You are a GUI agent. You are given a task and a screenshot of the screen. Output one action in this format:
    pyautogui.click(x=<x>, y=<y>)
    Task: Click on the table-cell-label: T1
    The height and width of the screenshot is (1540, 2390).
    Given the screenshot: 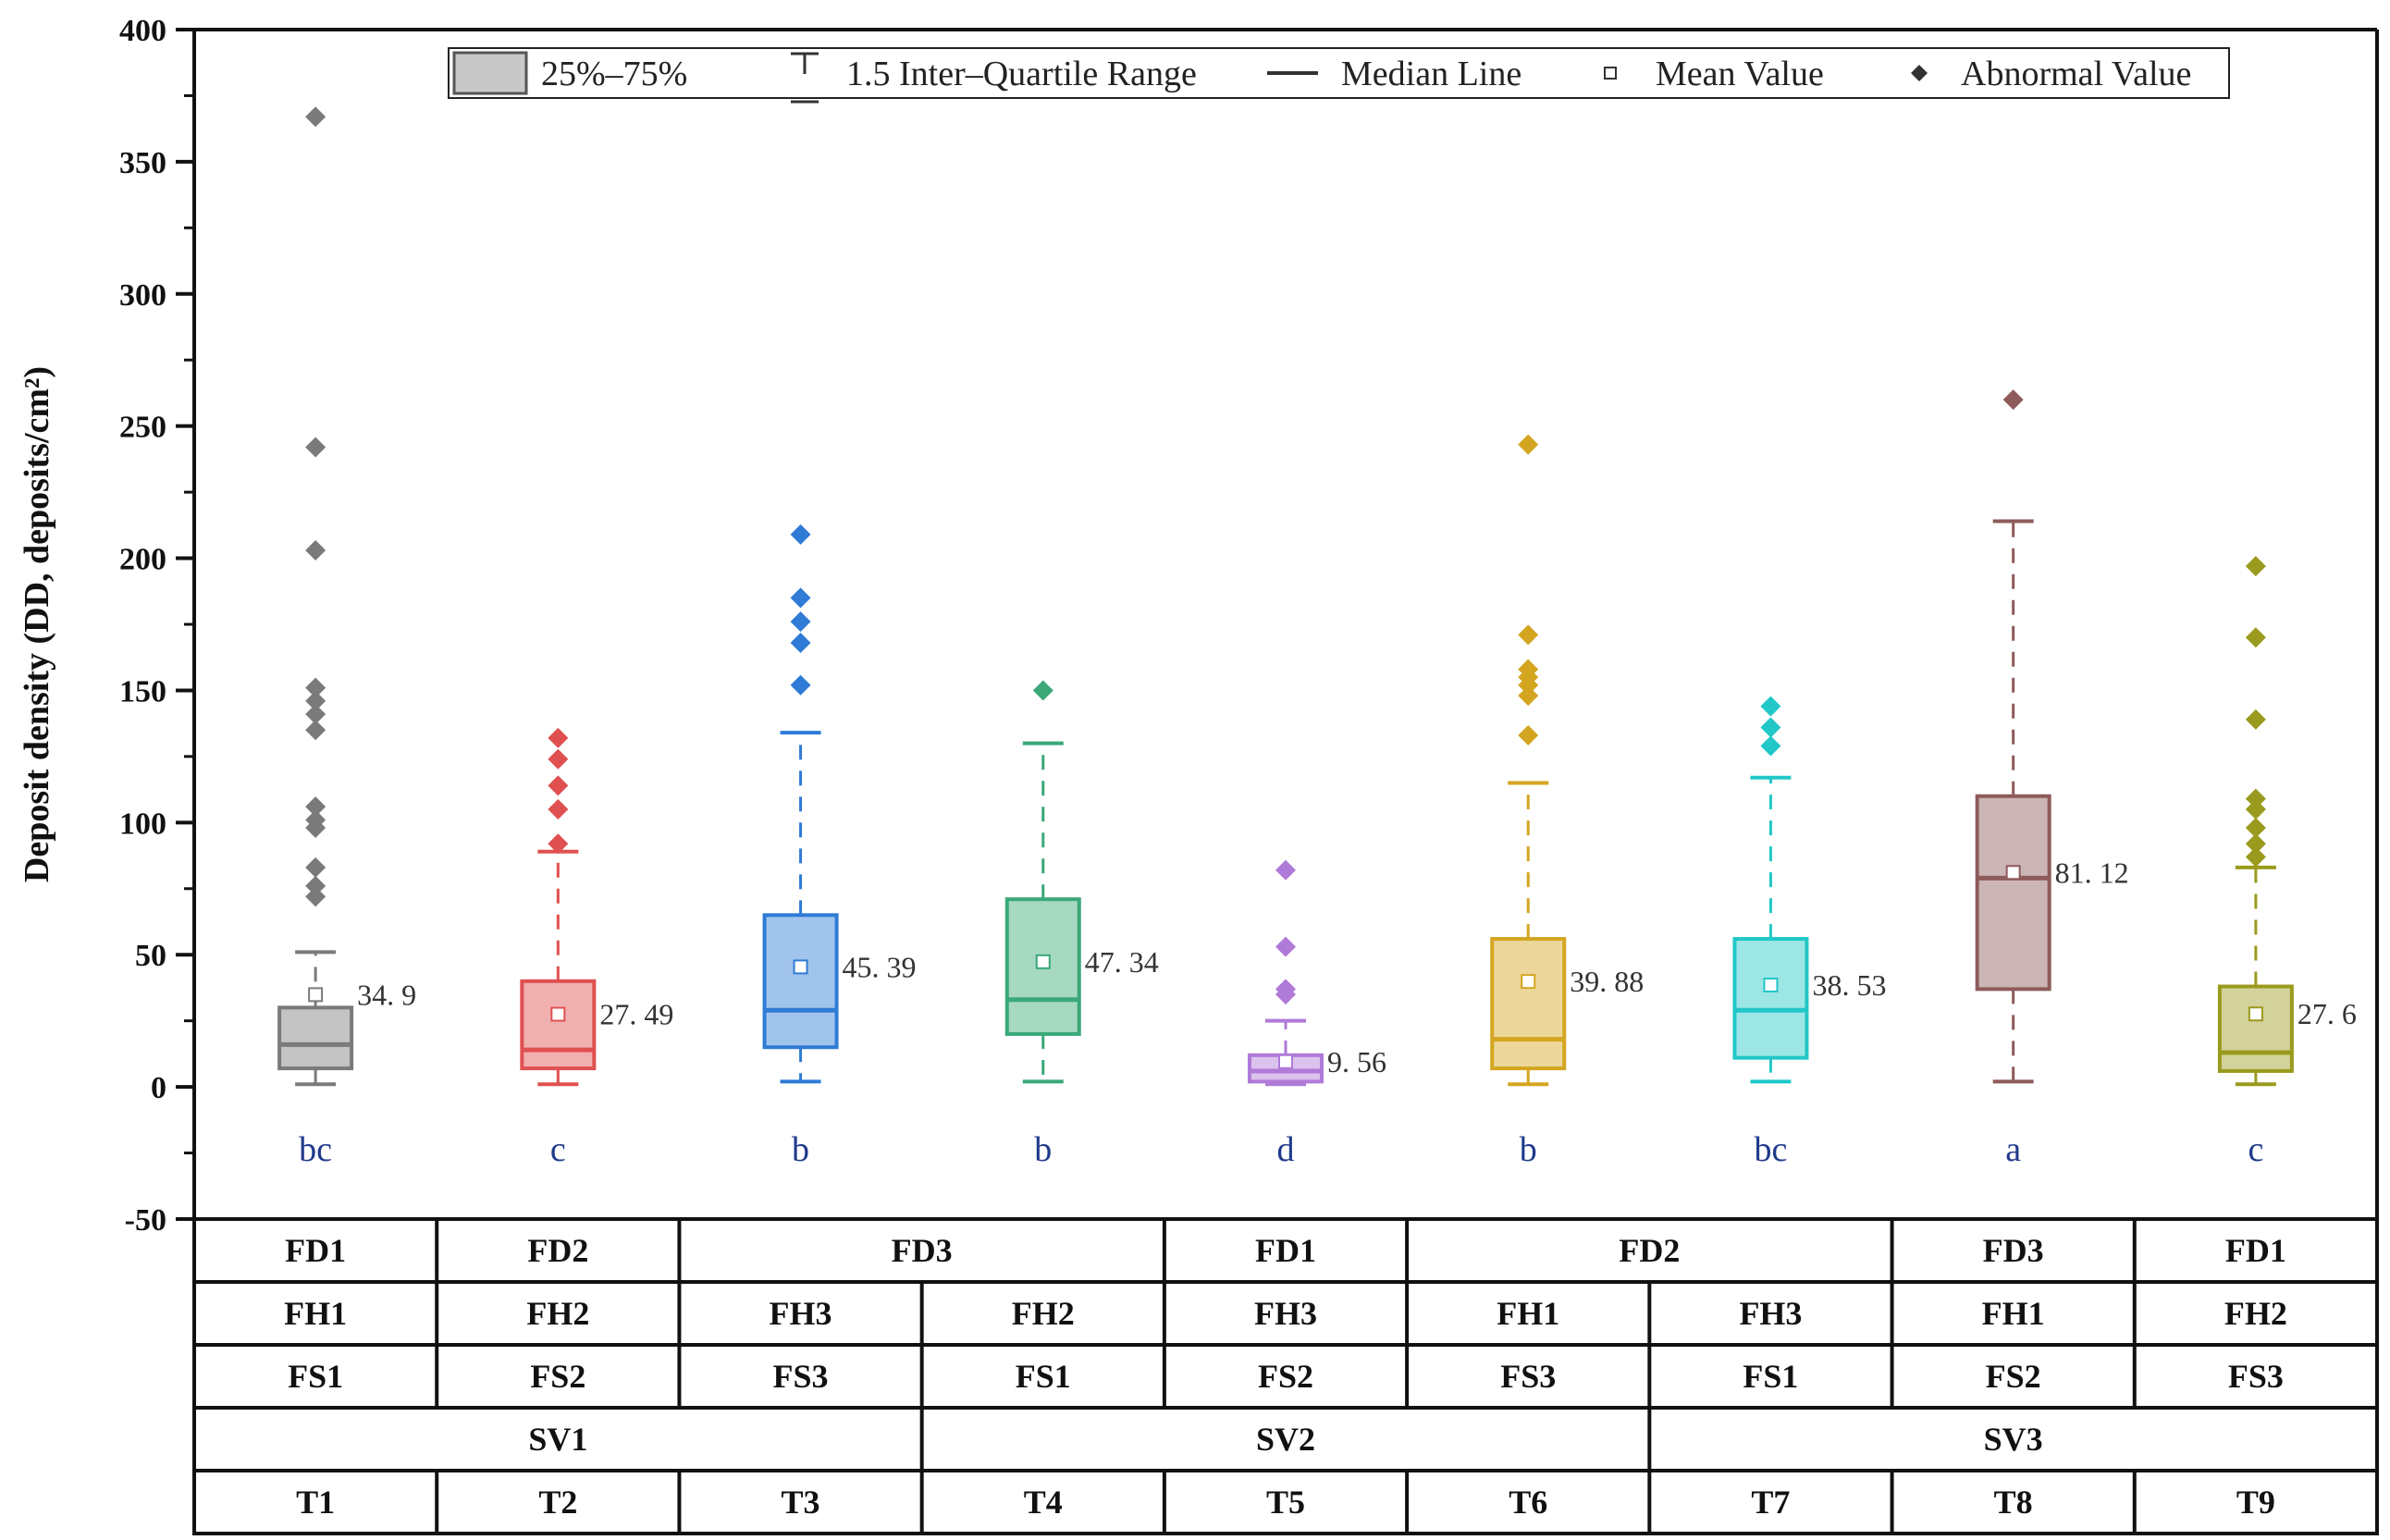 What is the action you would take?
    pyautogui.click(x=315, y=1503)
    